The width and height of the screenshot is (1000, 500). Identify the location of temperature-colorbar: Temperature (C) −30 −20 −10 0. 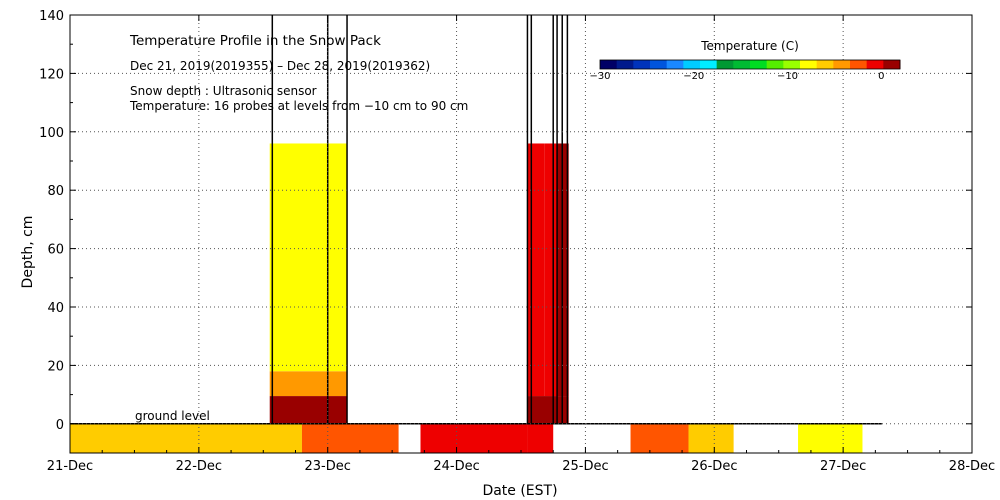
(745, 60).